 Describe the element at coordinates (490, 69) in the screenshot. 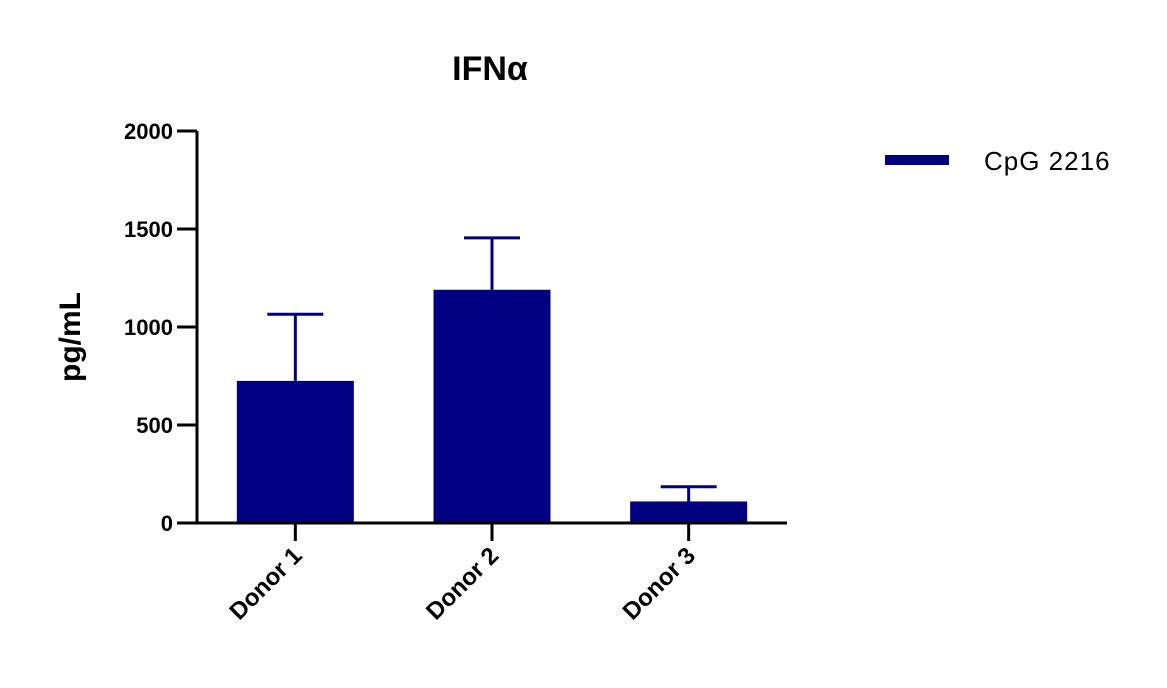

I see `chart-title: IFNα` at that location.